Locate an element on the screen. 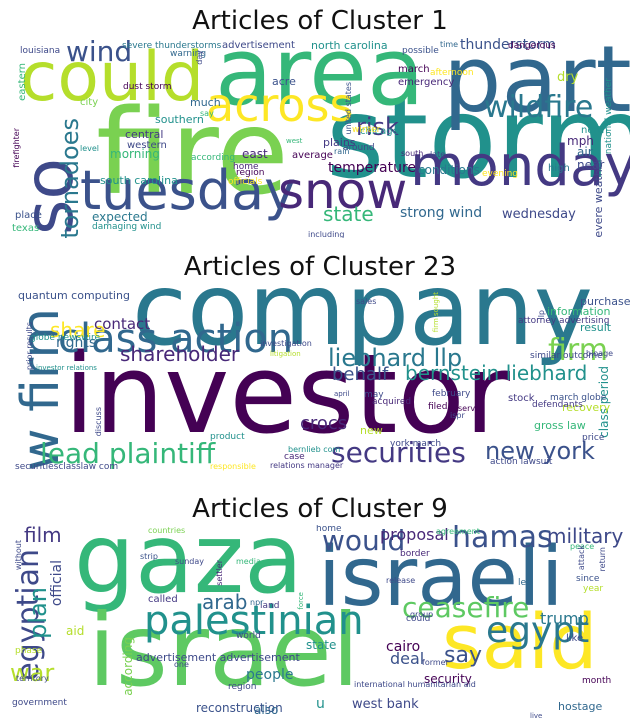  cloud-word: attack is located at coordinates (581, 558).